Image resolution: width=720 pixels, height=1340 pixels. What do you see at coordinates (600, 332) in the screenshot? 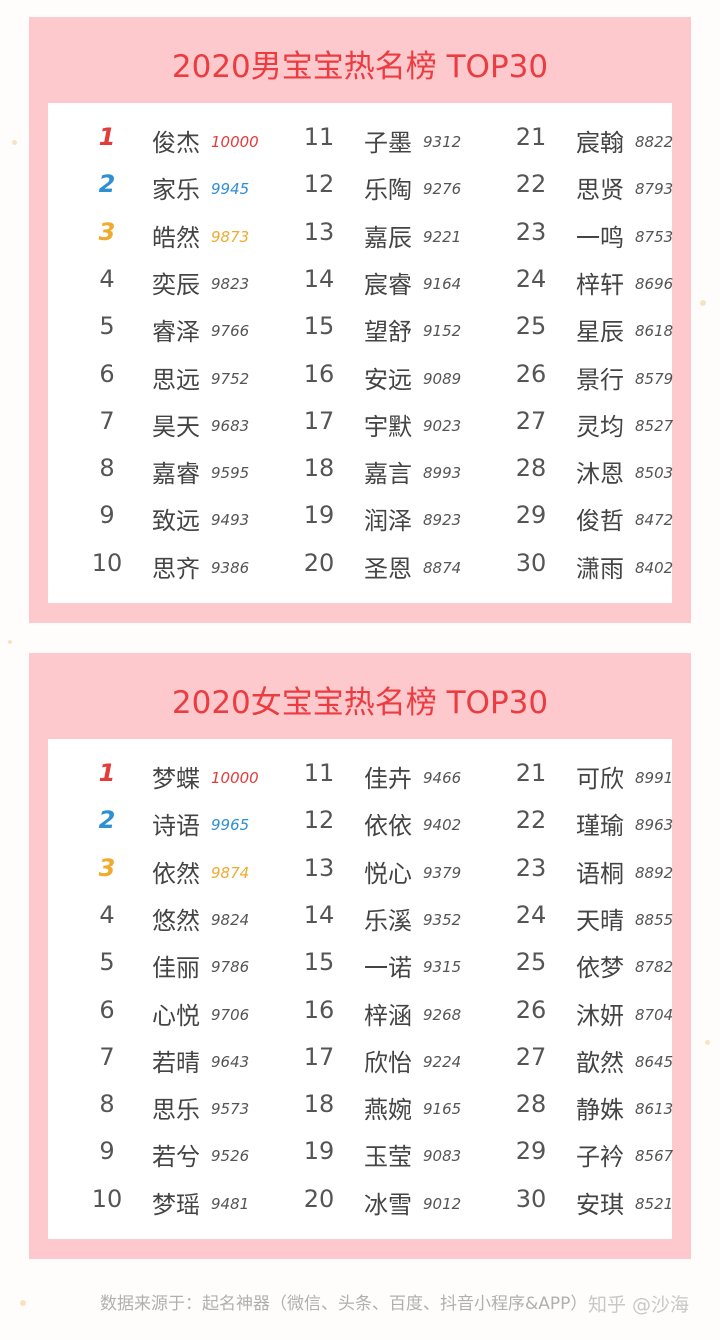
I see `baby-name: 星辰` at bounding box center [600, 332].